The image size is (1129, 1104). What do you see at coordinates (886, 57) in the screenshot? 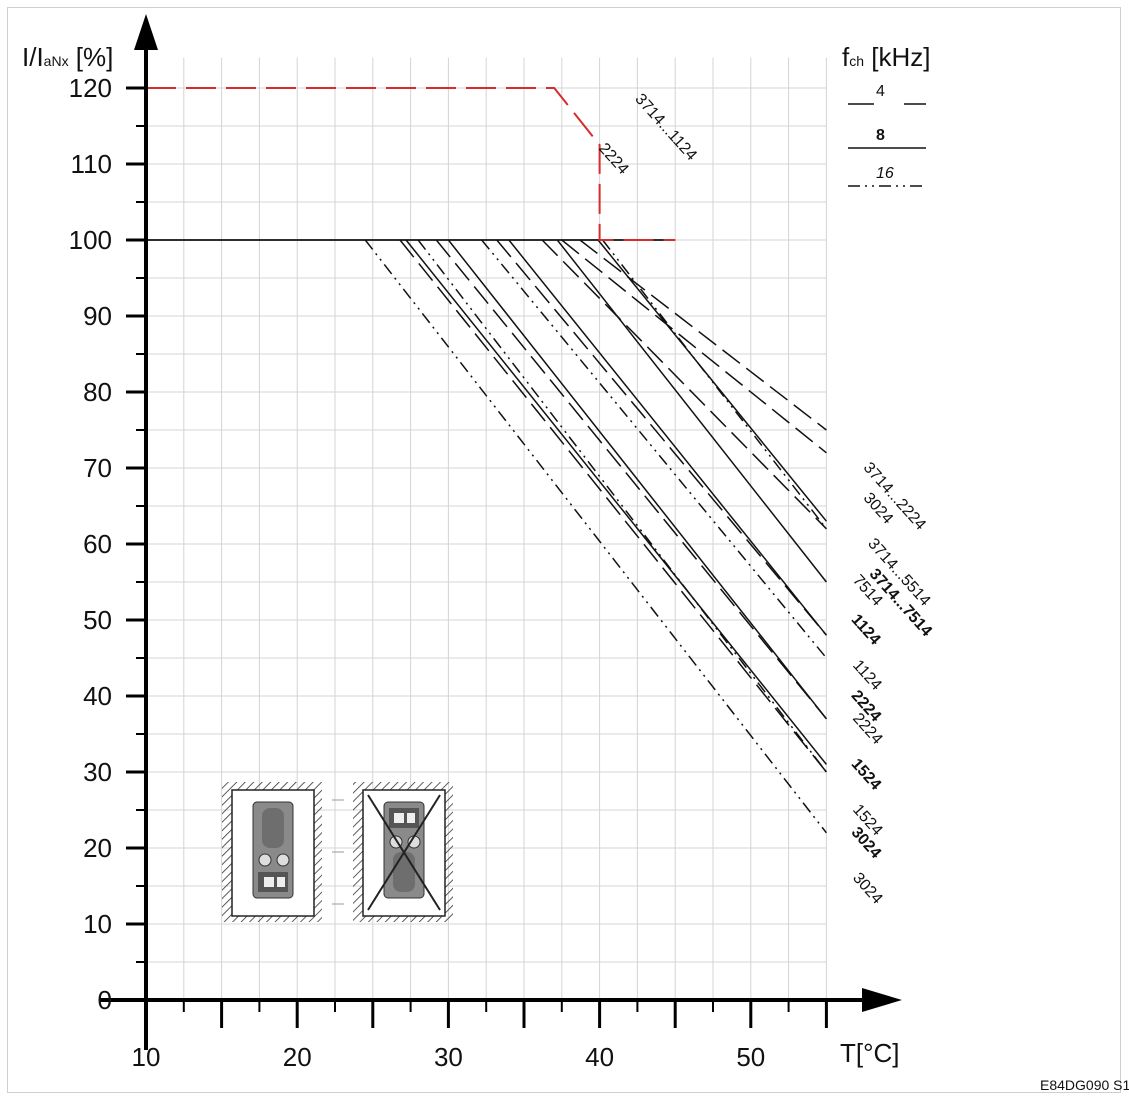
I see `fch-axis-title: fch [kHz]` at bounding box center [886, 57].